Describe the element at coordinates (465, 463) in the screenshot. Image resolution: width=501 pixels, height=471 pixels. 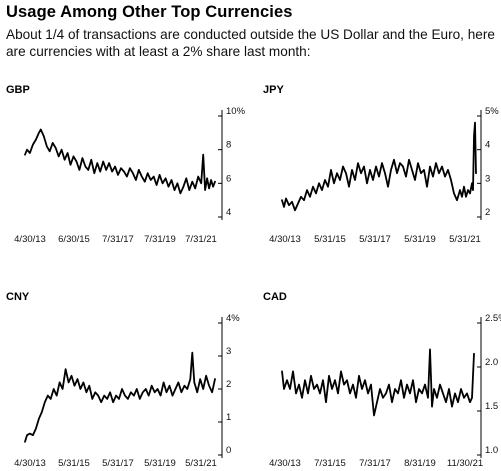
I see `cad-x-tick-label: 11/30/21` at that location.